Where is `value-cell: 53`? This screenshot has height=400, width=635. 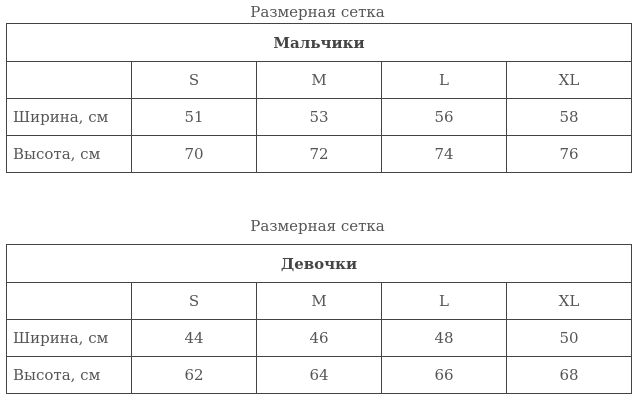
value-cell: 53 is located at coordinates (319, 117).